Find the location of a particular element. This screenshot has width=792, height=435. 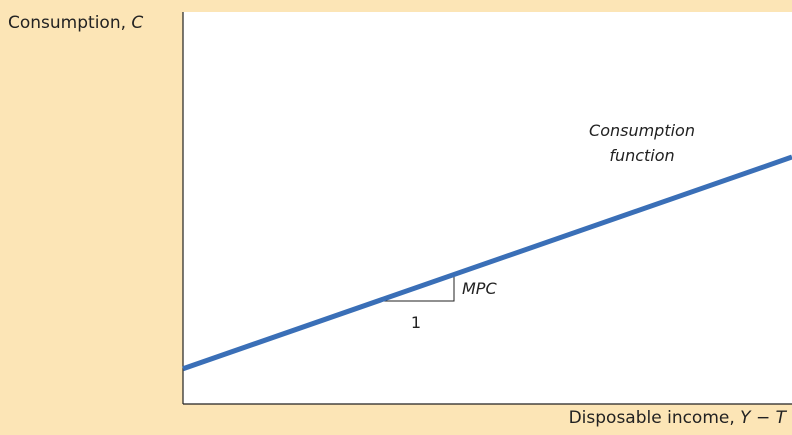

run-label: 1 is located at coordinates (416, 322).